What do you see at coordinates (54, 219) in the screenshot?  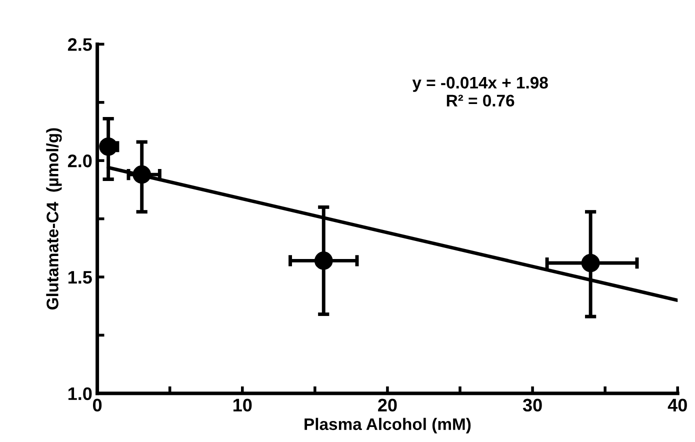 I see `y-axis-title: Glutamate-C4 (µmol/g)` at bounding box center [54, 219].